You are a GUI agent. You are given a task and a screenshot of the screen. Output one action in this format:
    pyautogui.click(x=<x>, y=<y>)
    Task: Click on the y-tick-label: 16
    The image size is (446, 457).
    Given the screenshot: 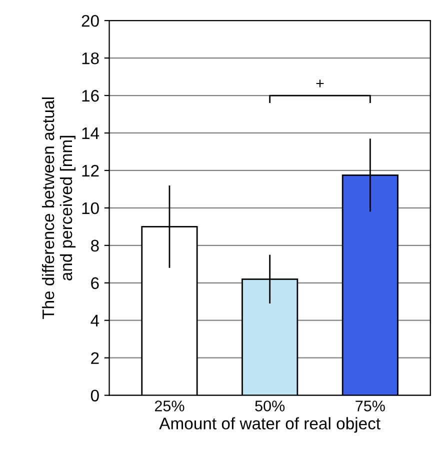 What is the action you would take?
    pyautogui.click(x=90, y=96)
    